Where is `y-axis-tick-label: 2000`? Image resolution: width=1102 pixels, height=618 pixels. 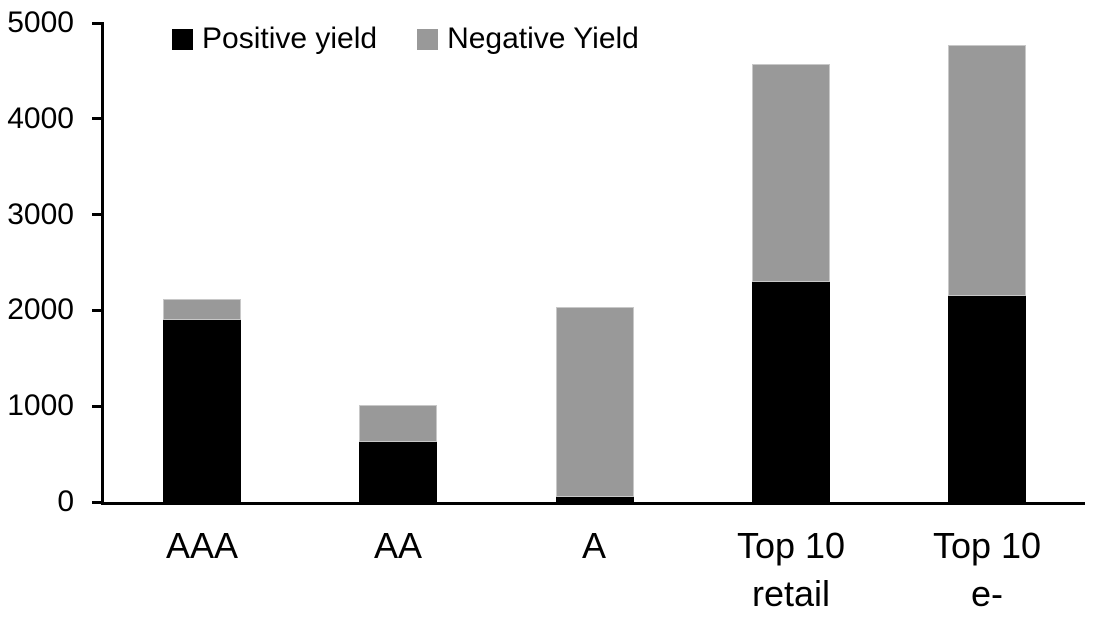 y-axis-tick-label: 2000 is located at coordinates (40, 309).